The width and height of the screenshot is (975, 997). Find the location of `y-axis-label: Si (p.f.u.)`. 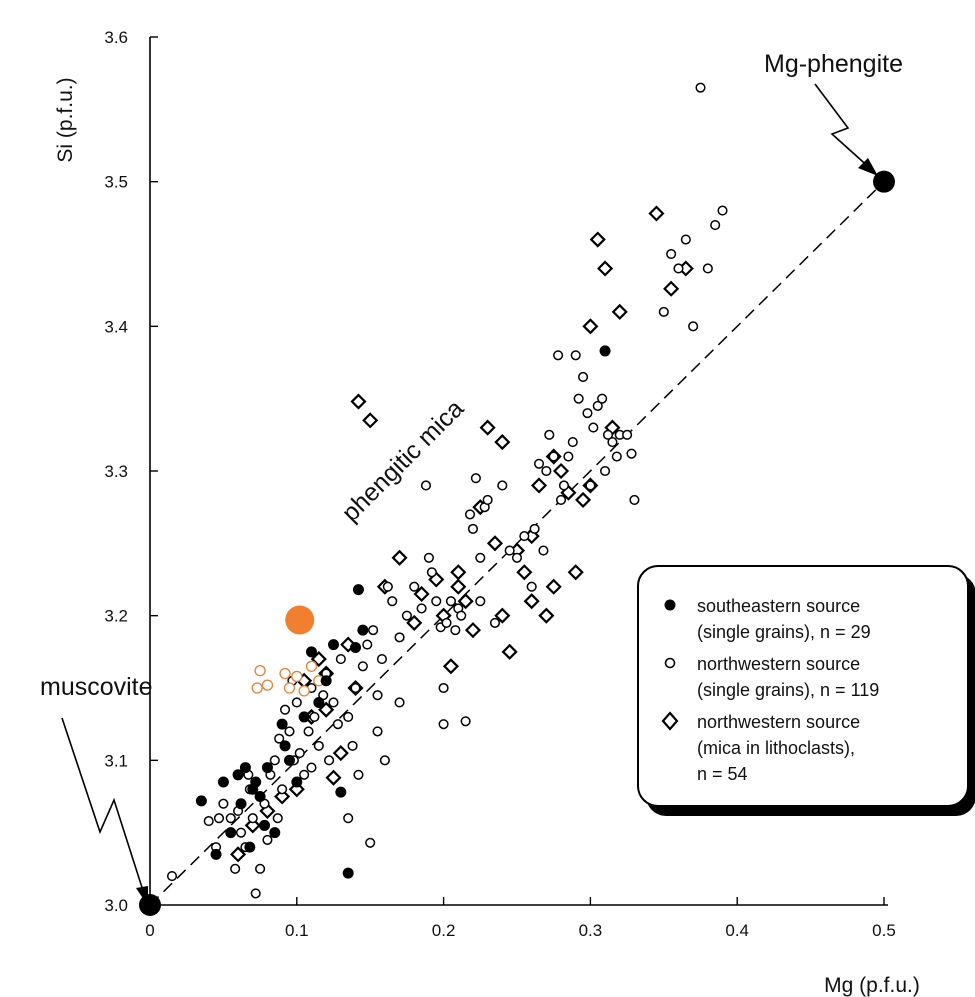

y-axis-label: Si (p.f.u.) is located at coordinates (65, 119).